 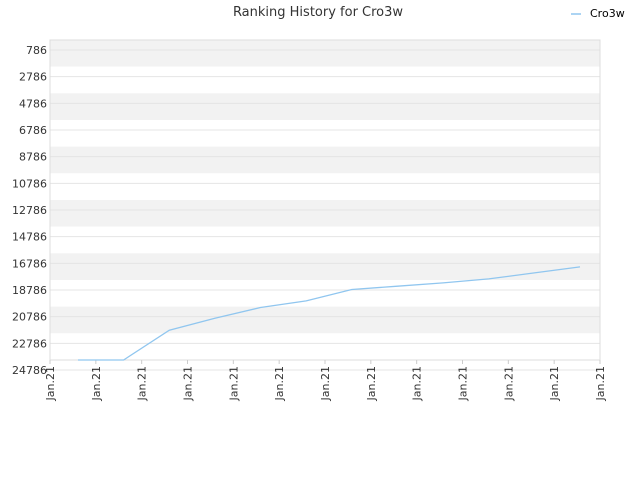 What do you see at coordinates (29, 290) in the screenshot?
I see `y-tick-label: 18786` at bounding box center [29, 290].